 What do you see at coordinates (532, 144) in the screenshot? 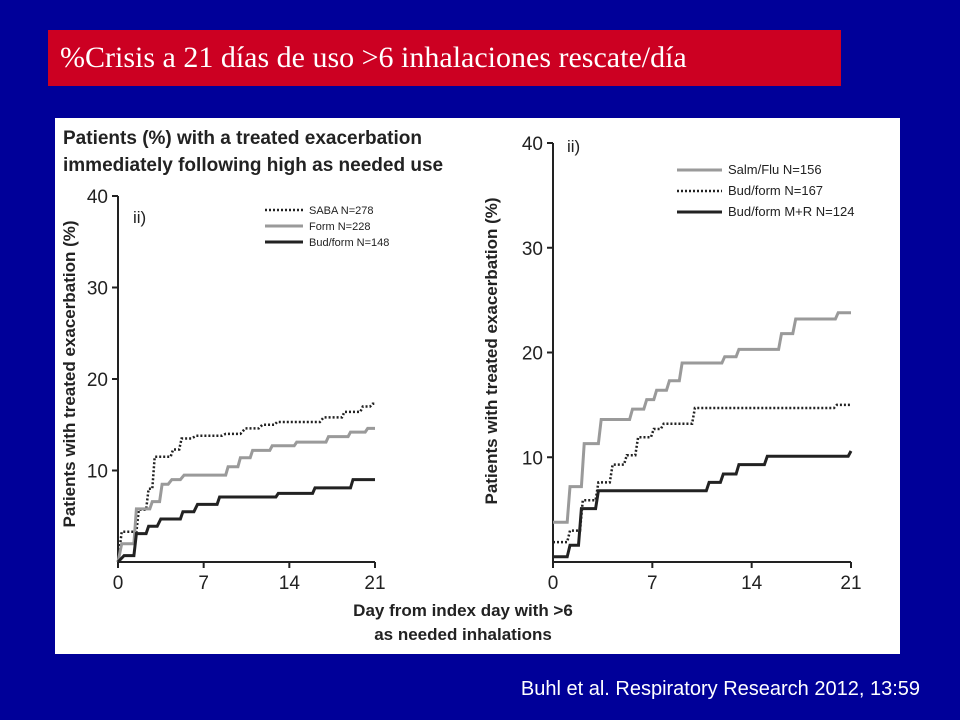
I see `right-y-tick-label: 40` at bounding box center [532, 144].